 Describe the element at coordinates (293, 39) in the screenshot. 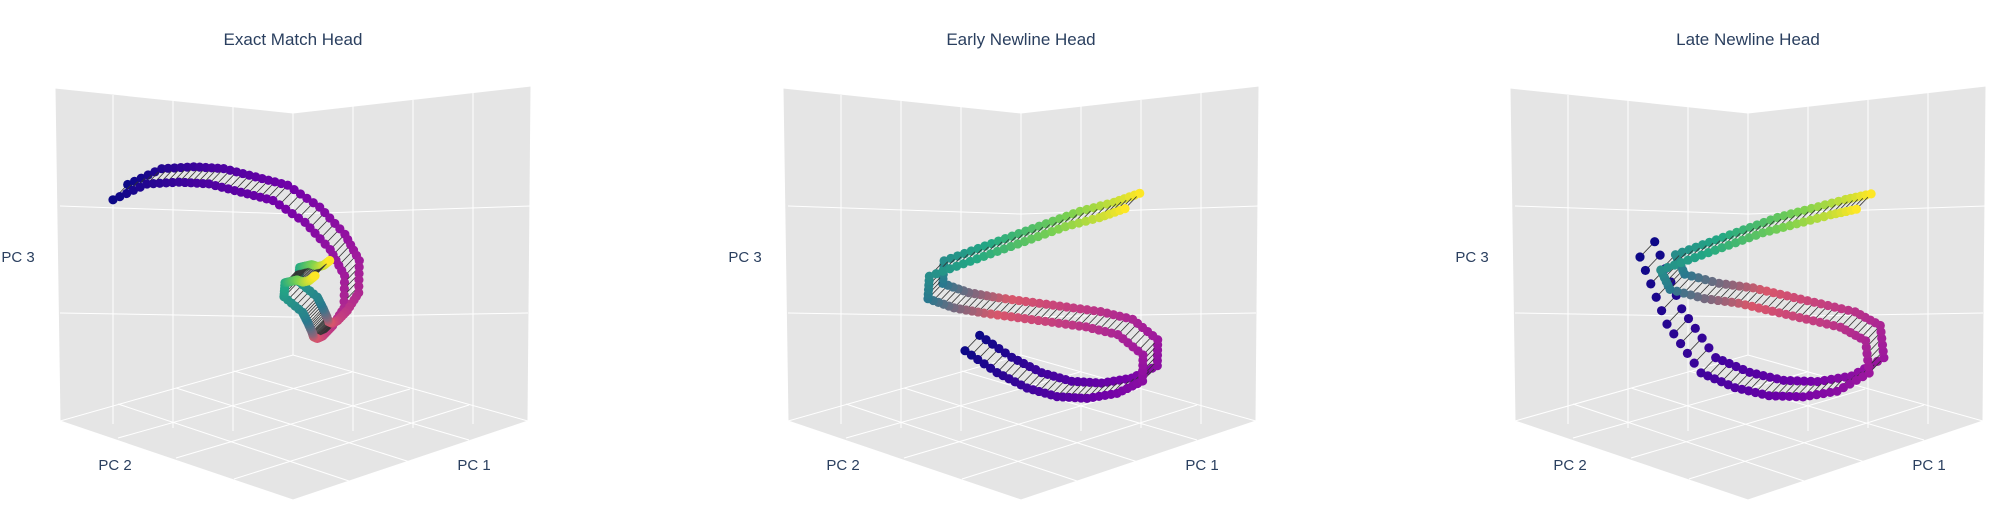

I see `panel-title: Exact Match Head` at that location.